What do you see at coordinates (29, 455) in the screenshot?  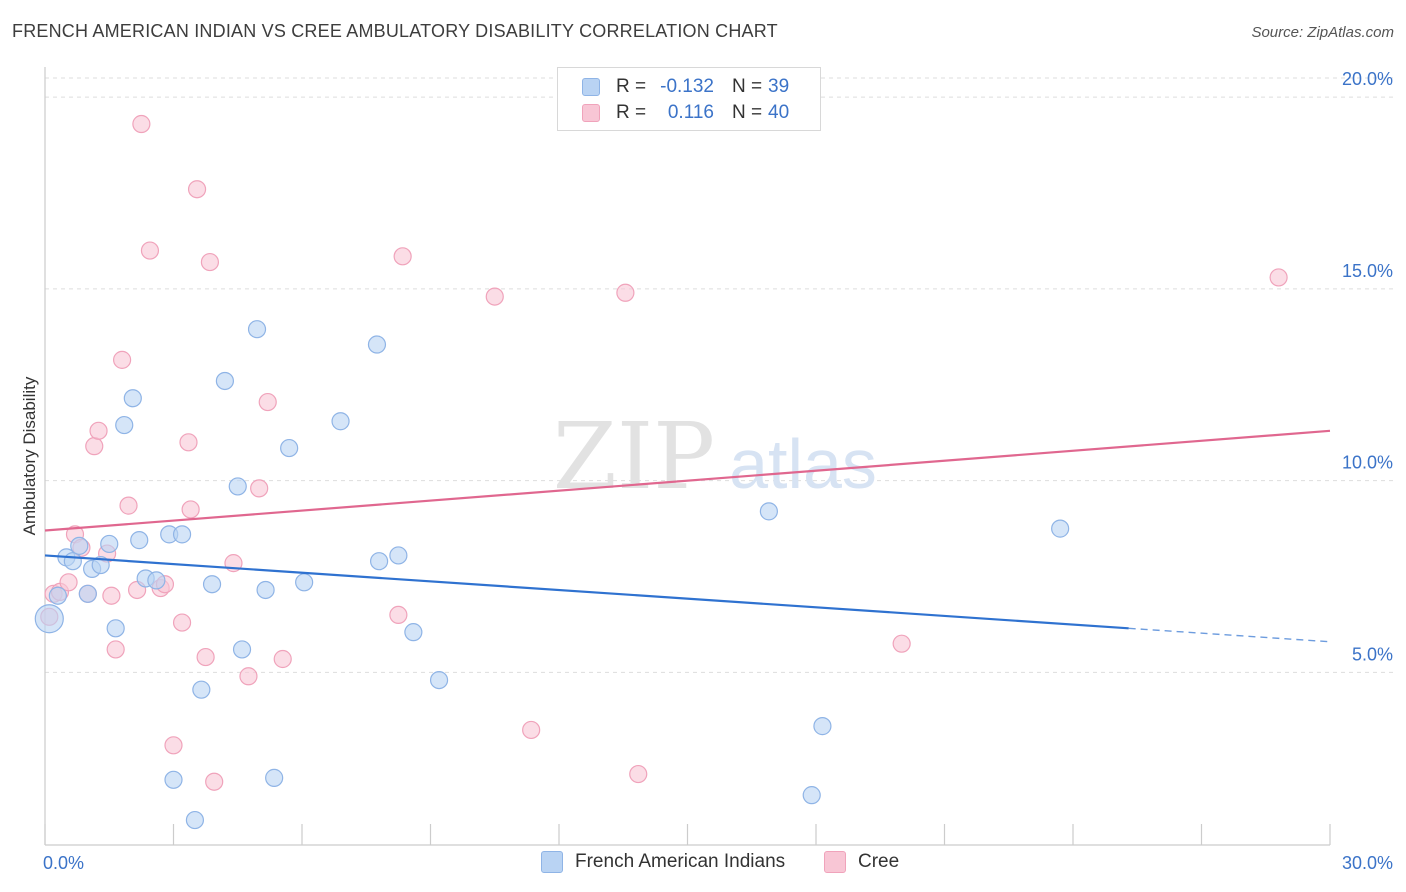 I see `y-axis-label: Ambulatory Disability` at bounding box center [29, 455].